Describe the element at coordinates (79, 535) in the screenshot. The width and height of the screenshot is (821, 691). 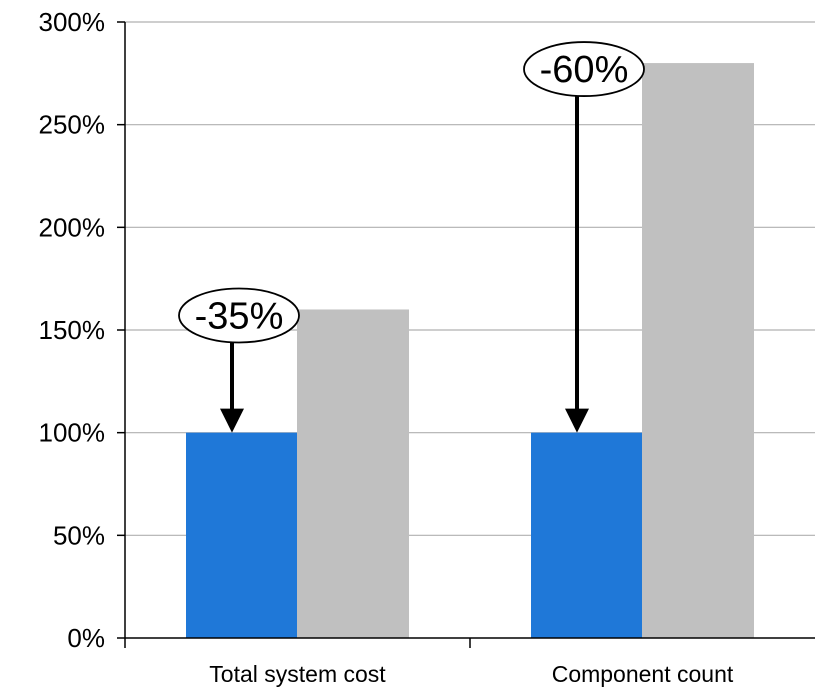
I see `y-tick-label: 50%` at that location.